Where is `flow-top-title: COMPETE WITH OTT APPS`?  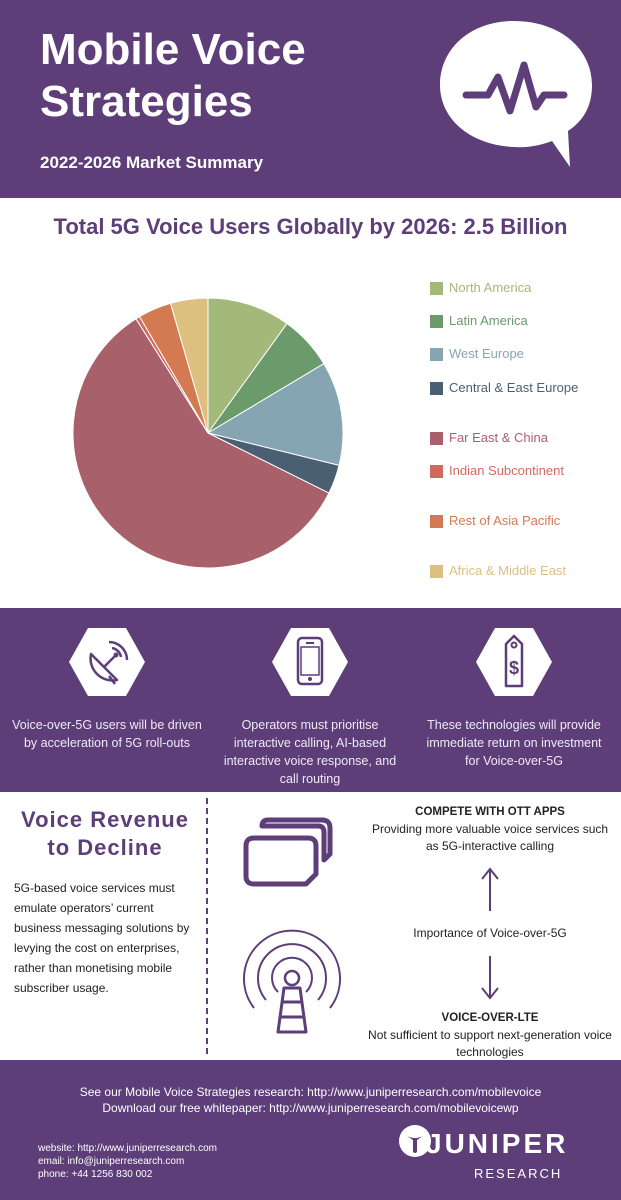 flow-top-title: COMPETE WITH OTT APPS is located at coordinates (490, 812).